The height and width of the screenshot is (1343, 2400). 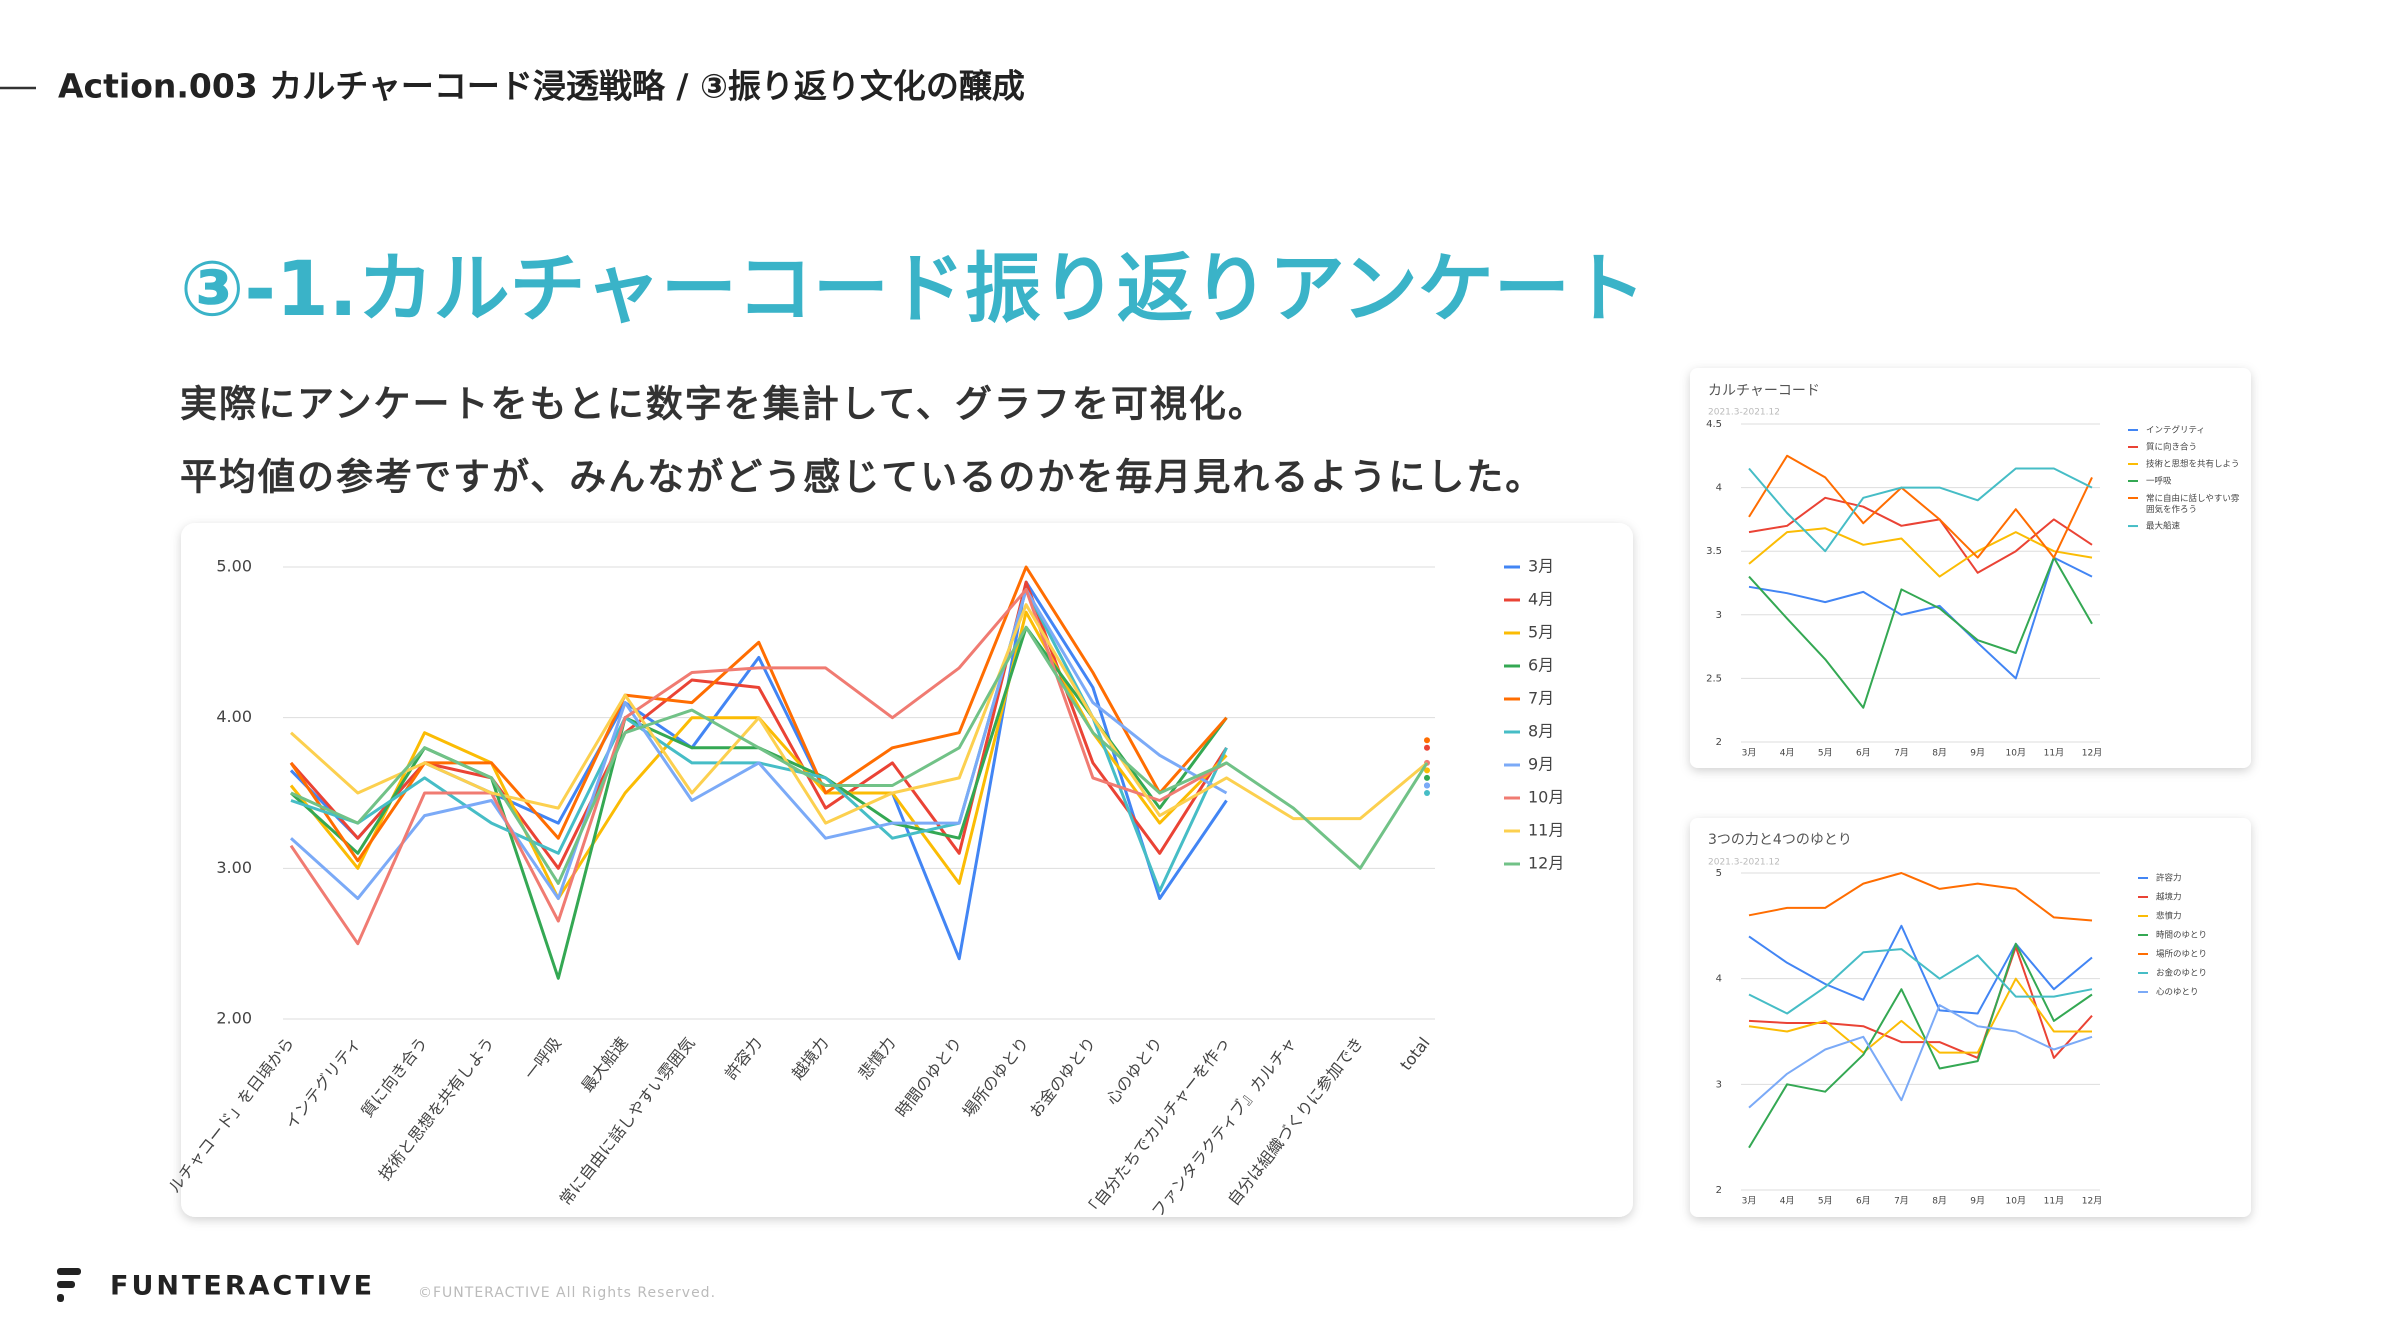 What do you see at coordinates (2193, 504) in the screenshot?
I see `legend-label: 常に自由に話しやすい雰囲気を作ろう` at bounding box center [2193, 504].